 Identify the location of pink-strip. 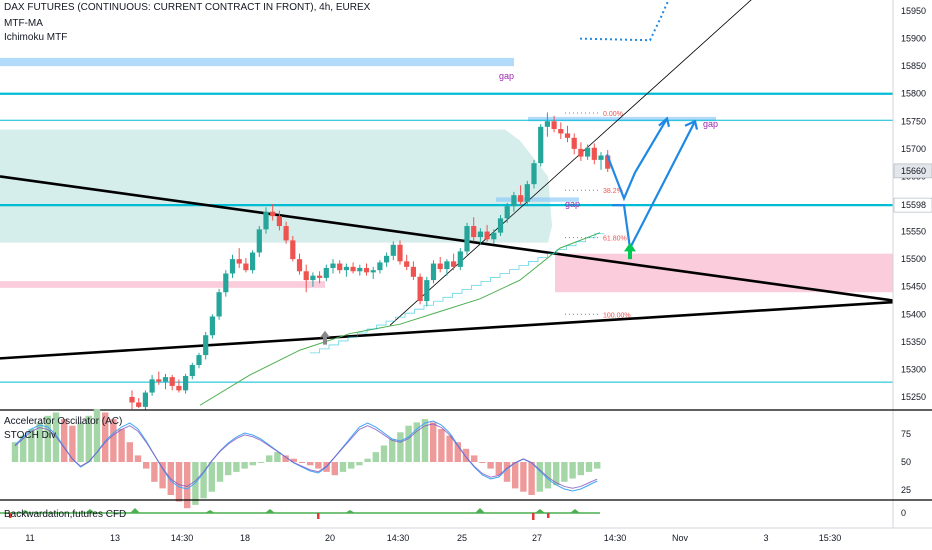
(162, 284).